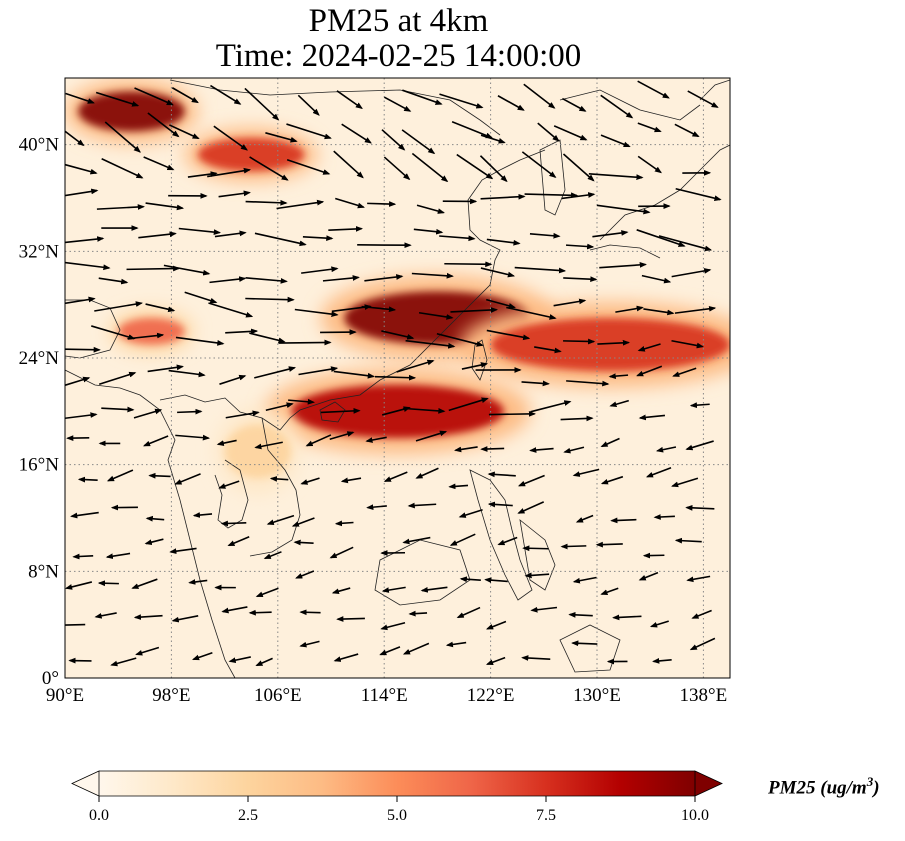 Image resolution: width=905 pixels, height=841 pixels. What do you see at coordinates (43, 571) in the screenshot?
I see `lat-tick-label: 8°N` at bounding box center [43, 571].